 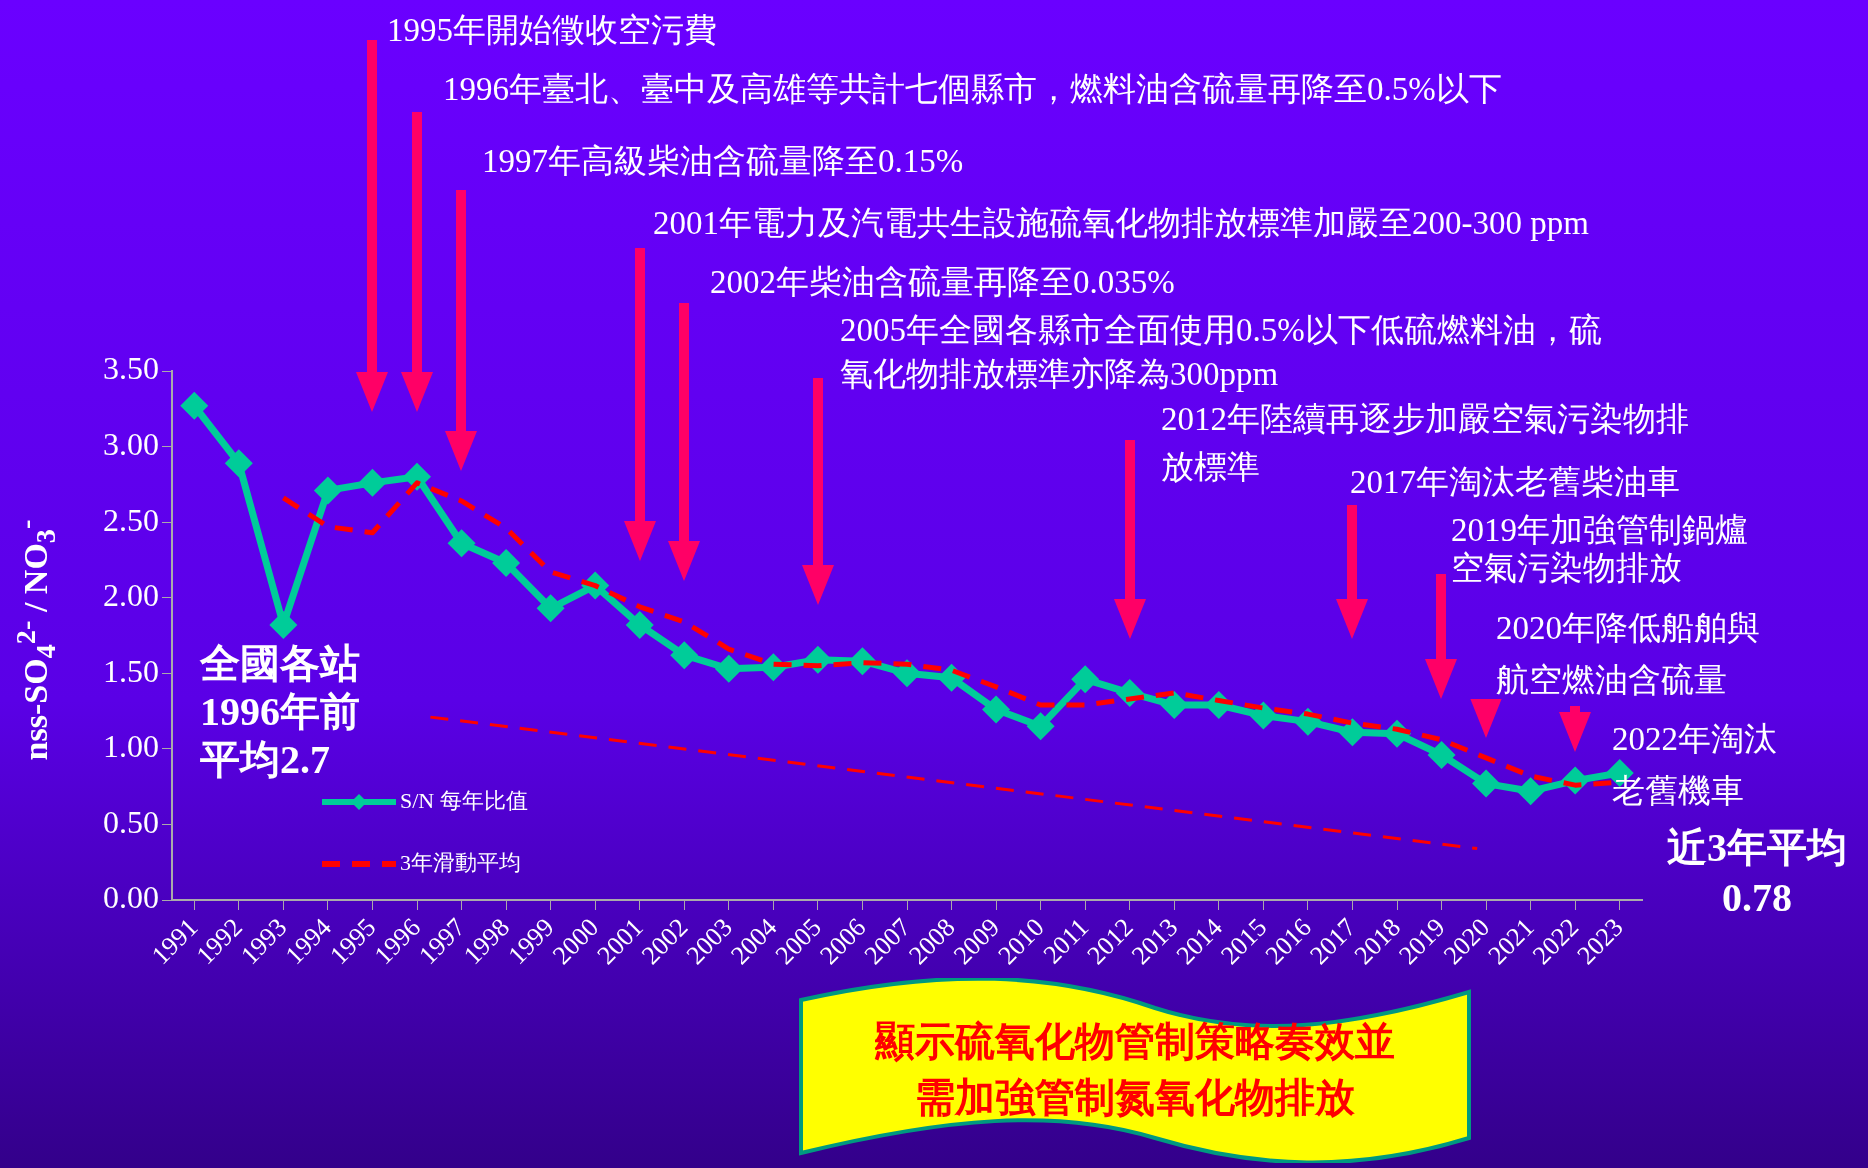 What do you see at coordinates (131, 595) in the screenshot?
I see `y-tick-label: 2.00` at bounding box center [131, 595].